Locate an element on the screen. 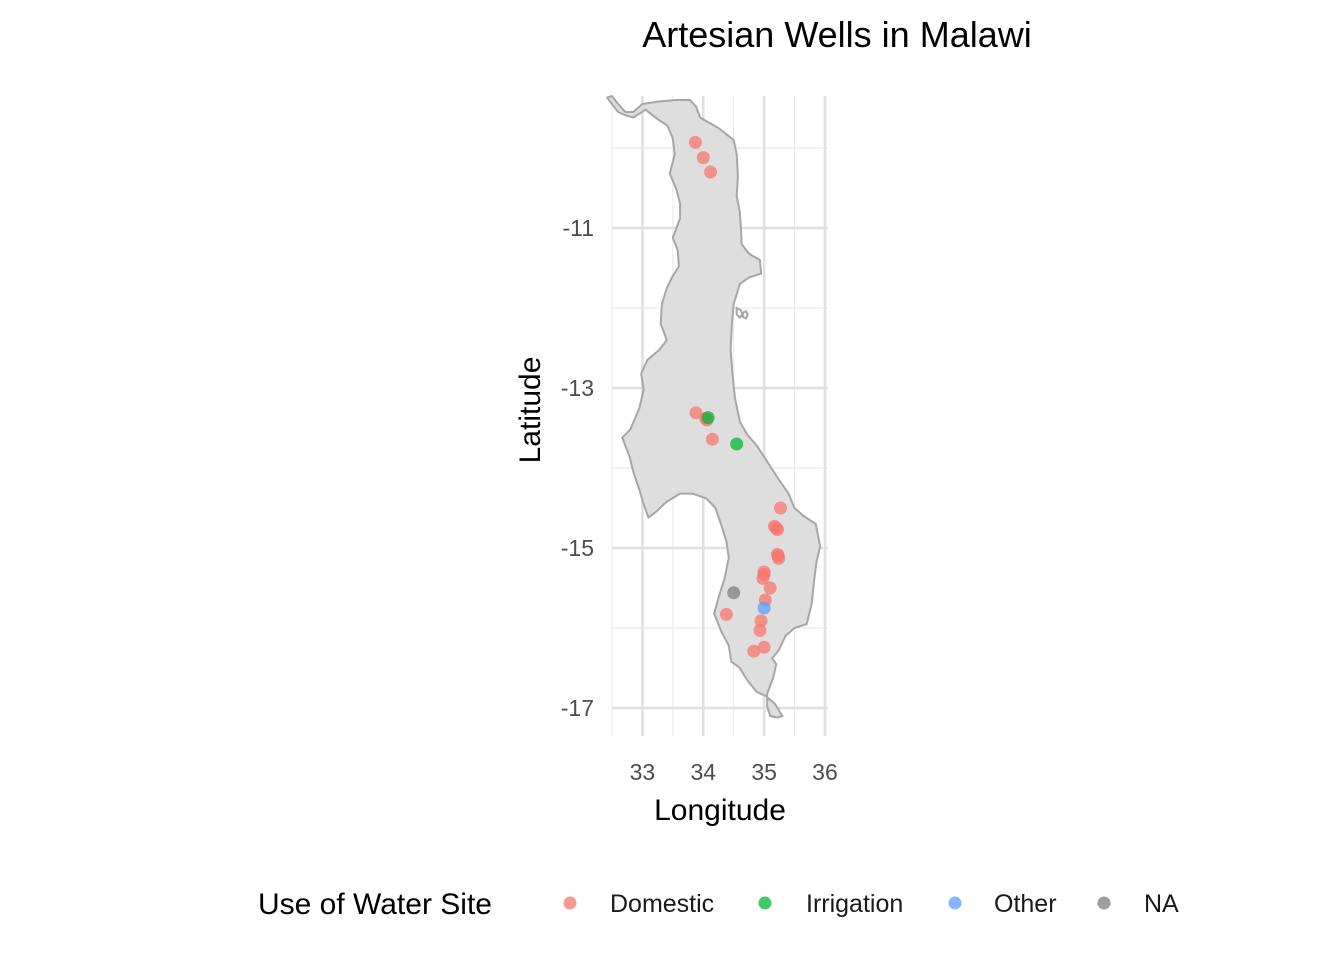 This screenshot has height=960, width=1344. y-tick-label: -17 is located at coordinates (577, 708).